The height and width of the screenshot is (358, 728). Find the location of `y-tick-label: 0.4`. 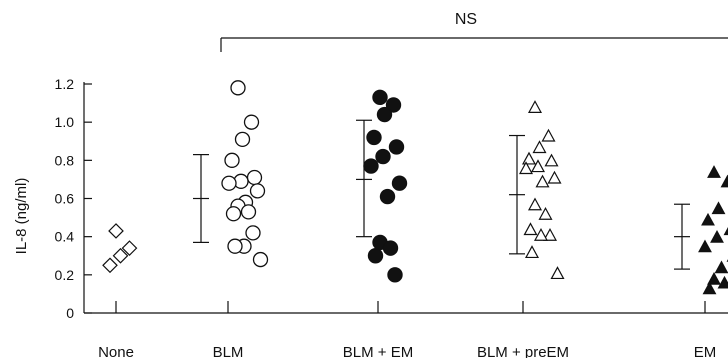

y-tick-label: 0.4 is located at coordinates (65, 237).